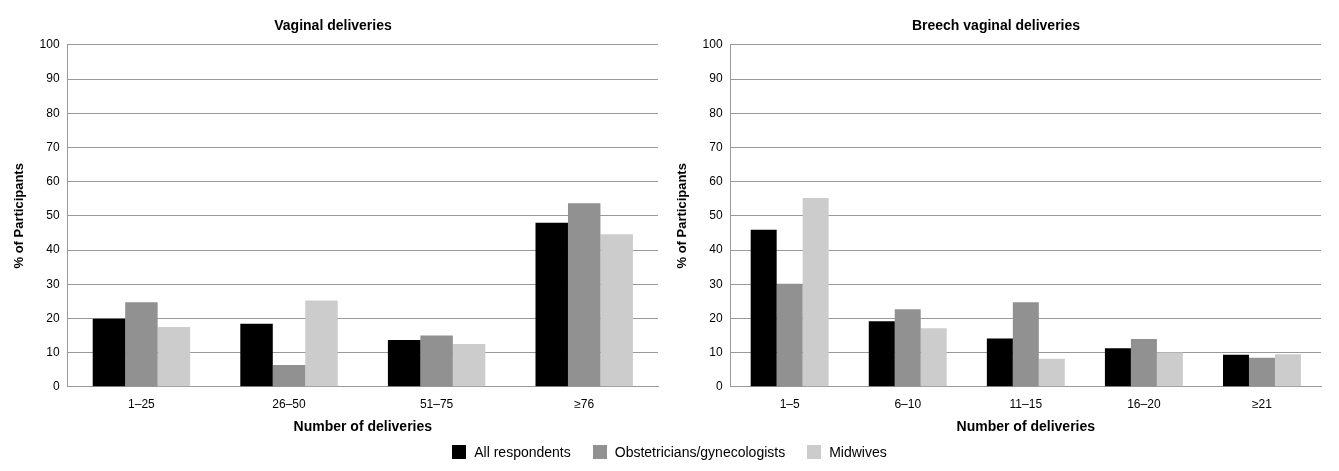  I want to click on x-tick-label: ≥76, so click(584, 404).